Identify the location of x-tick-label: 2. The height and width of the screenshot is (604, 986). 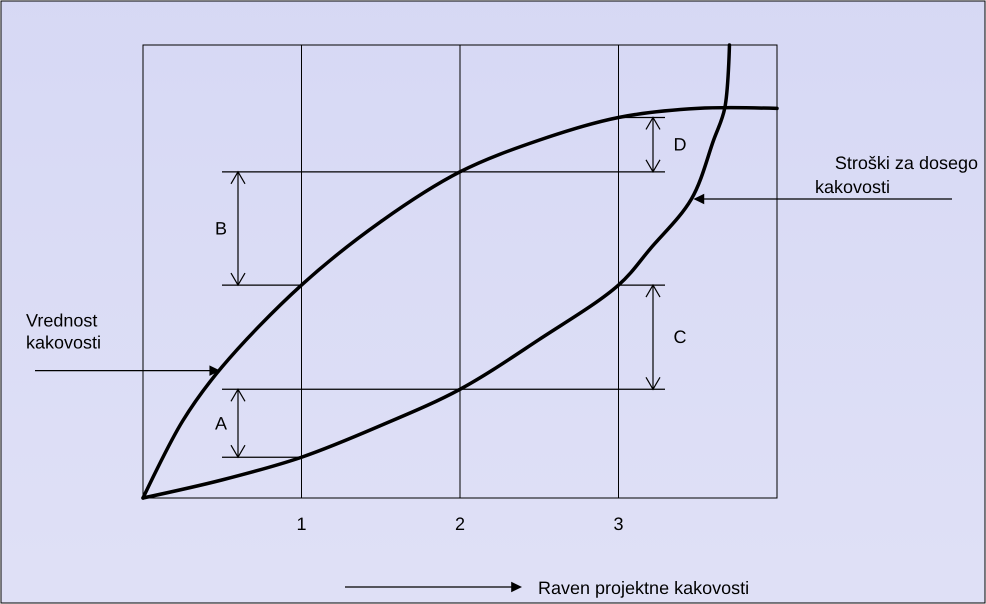
(460, 524).